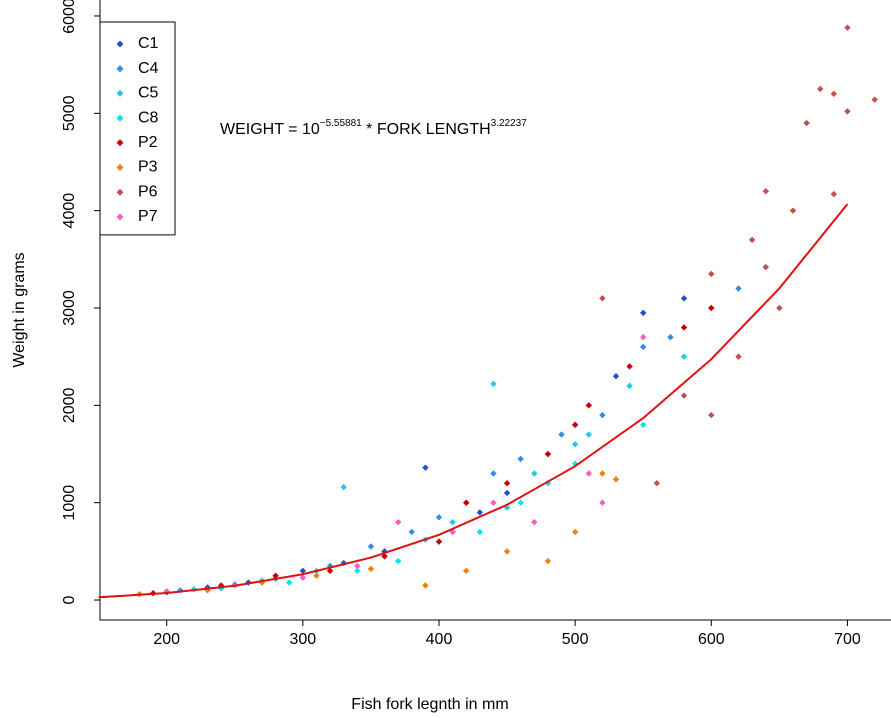  I want to click on y-tick-label: 4000, so click(69, 211).